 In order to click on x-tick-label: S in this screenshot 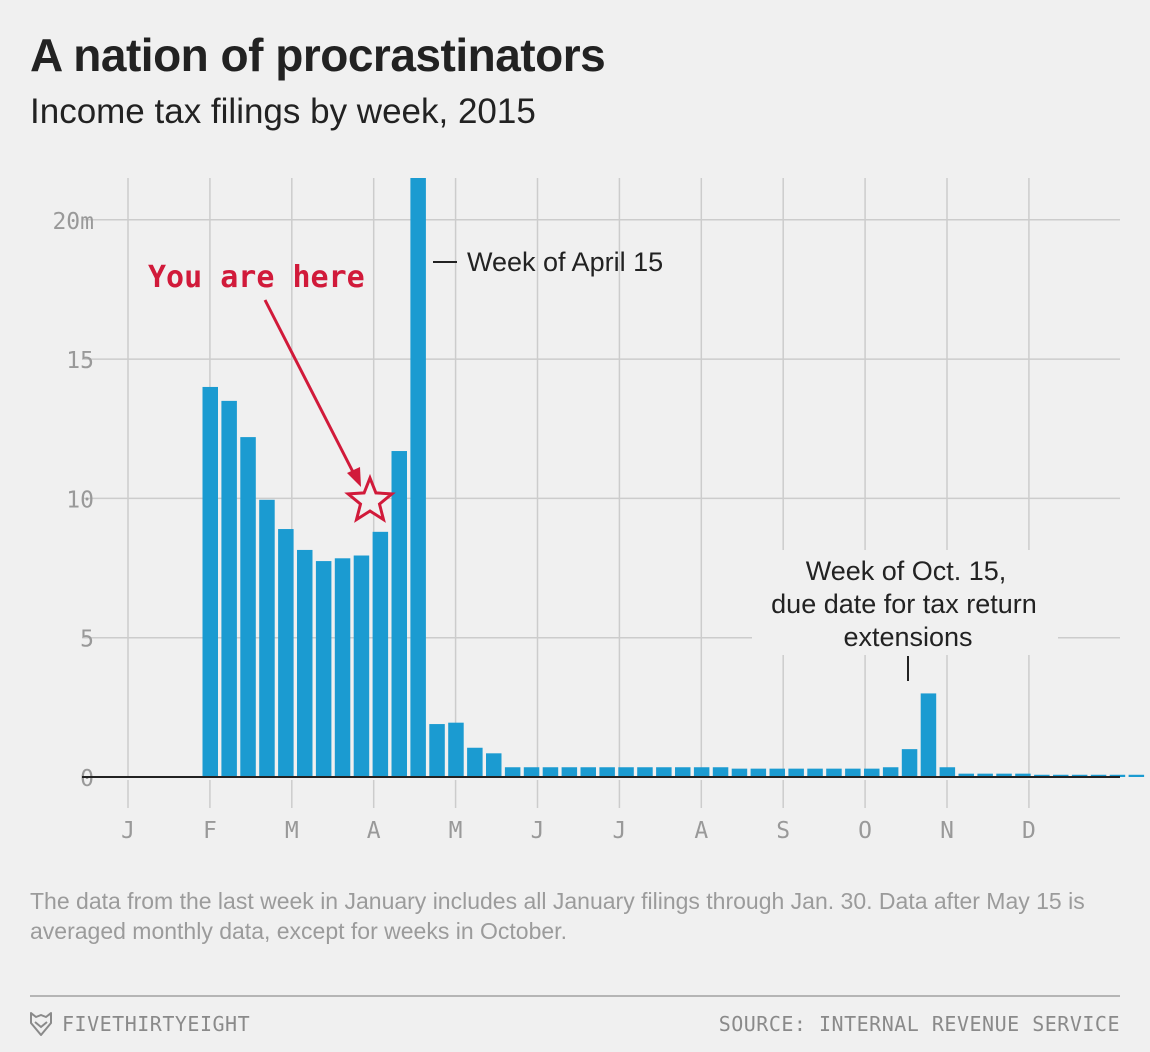, I will do `click(783, 831)`.